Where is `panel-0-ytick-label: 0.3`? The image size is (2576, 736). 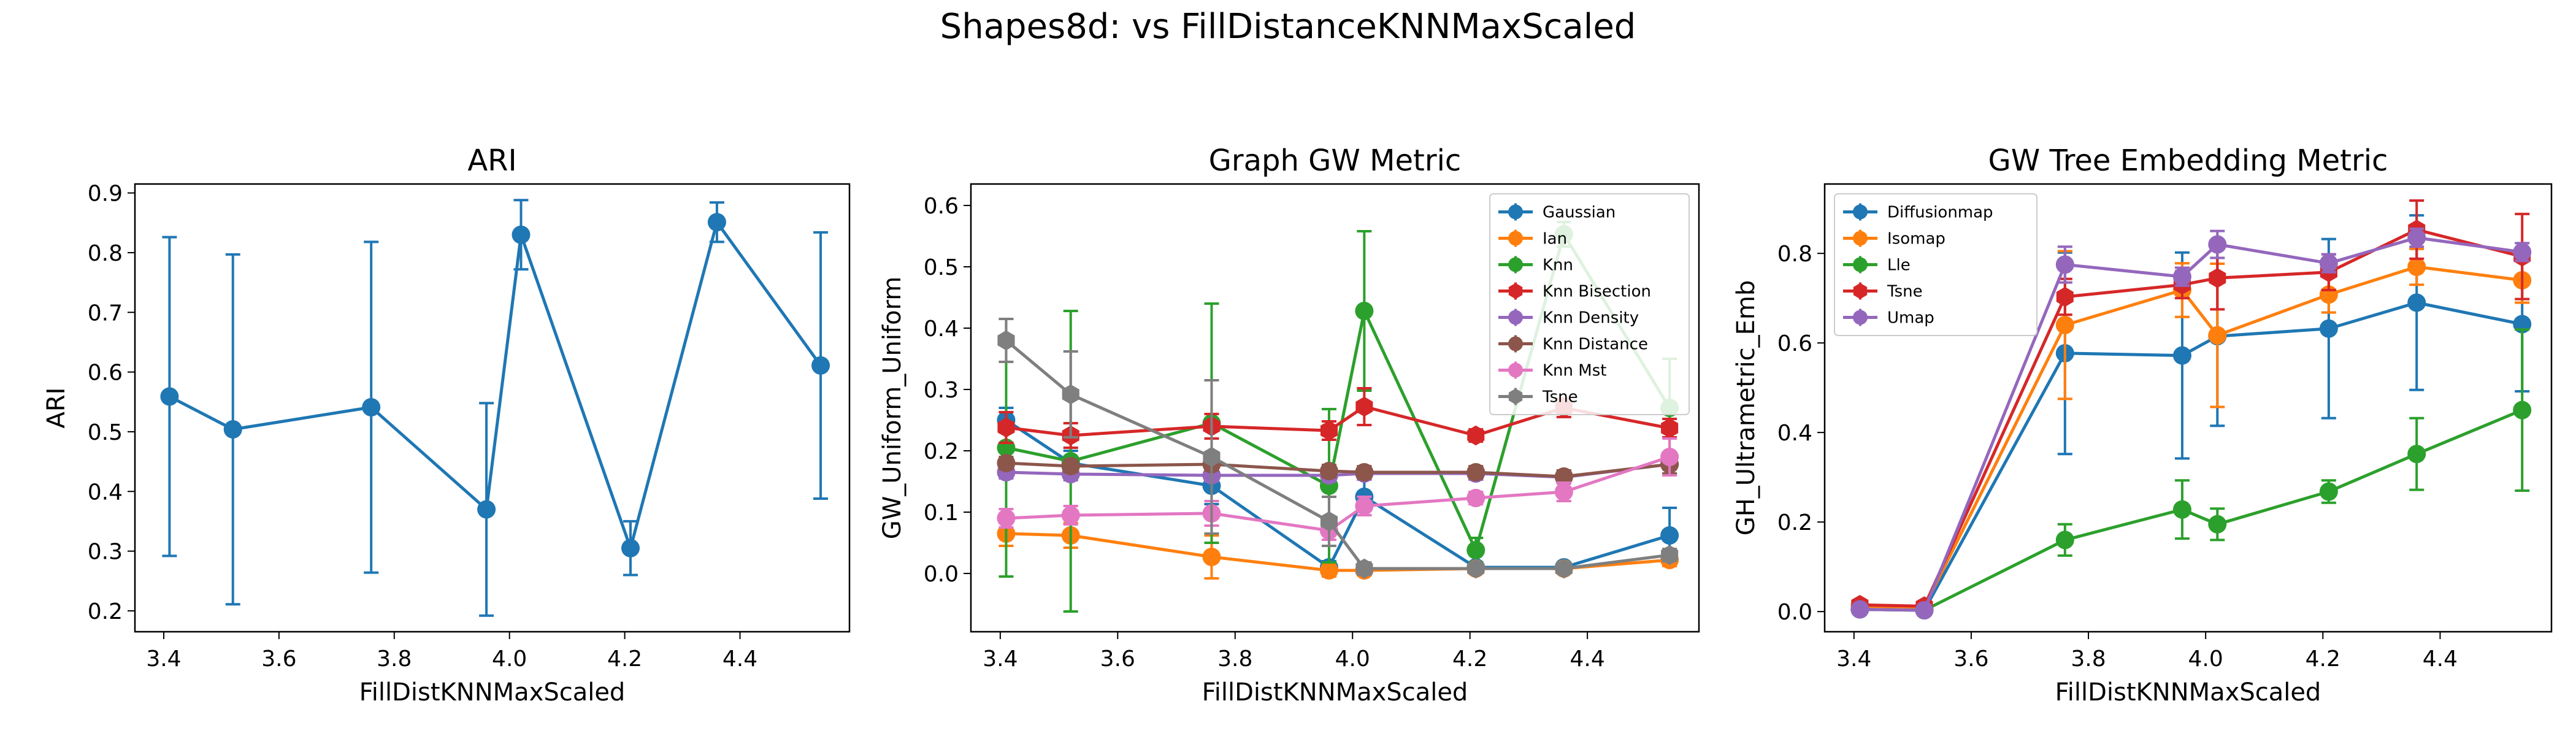 panel-0-ytick-label: 0.3 is located at coordinates (105, 552).